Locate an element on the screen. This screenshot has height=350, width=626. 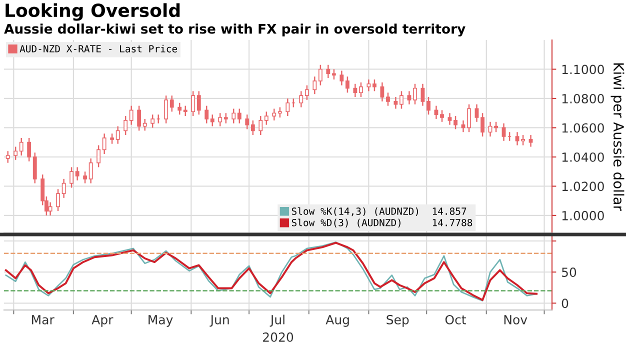
x-tick-label: Jul is located at coordinates (277, 320).